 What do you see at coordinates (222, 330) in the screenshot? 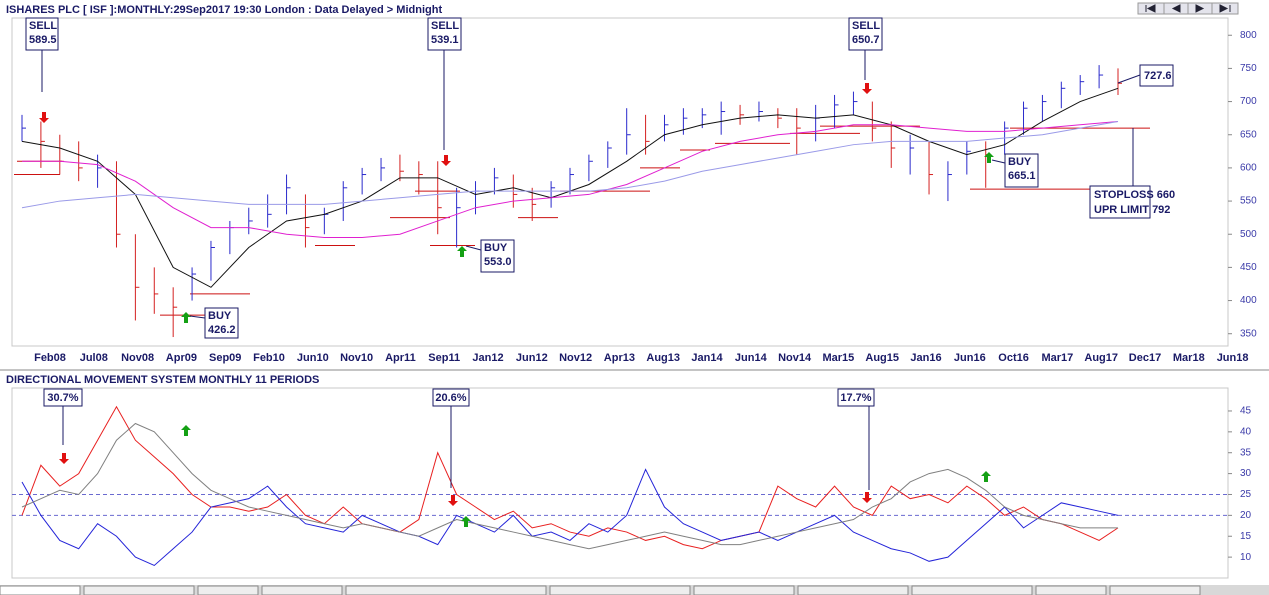
I see `signal-value: 426.2` at bounding box center [222, 330].